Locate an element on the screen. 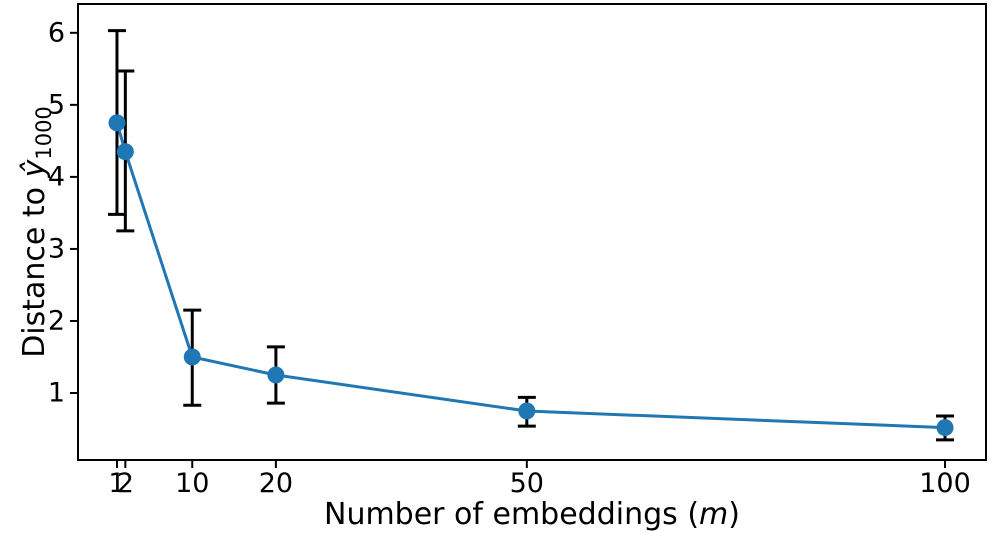 Image resolution: width=996 pixels, height=544 pixels. y-tick-label: 1 is located at coordinates (56, 393).